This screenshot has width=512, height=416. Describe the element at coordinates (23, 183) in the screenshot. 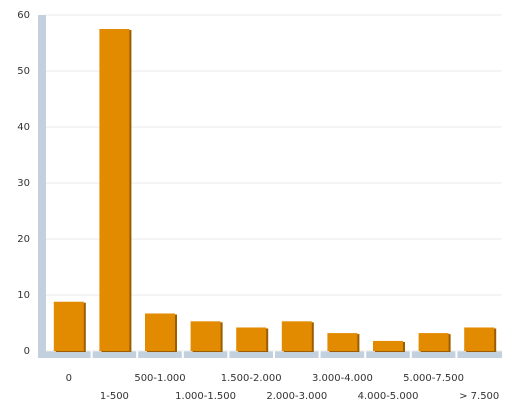

I see `y-tick-label: 30` at that location.